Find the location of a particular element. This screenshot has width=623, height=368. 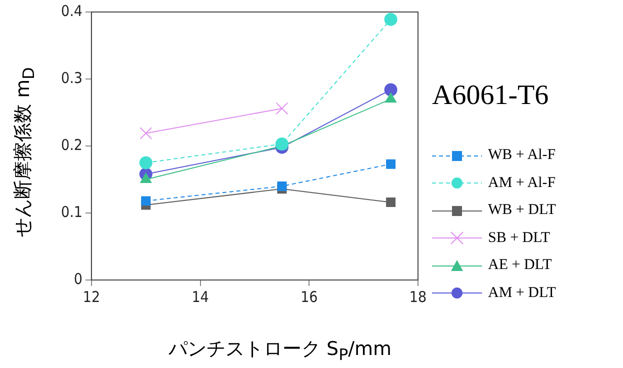

x-tick-label: 16 is located at coordinates (309, 297).